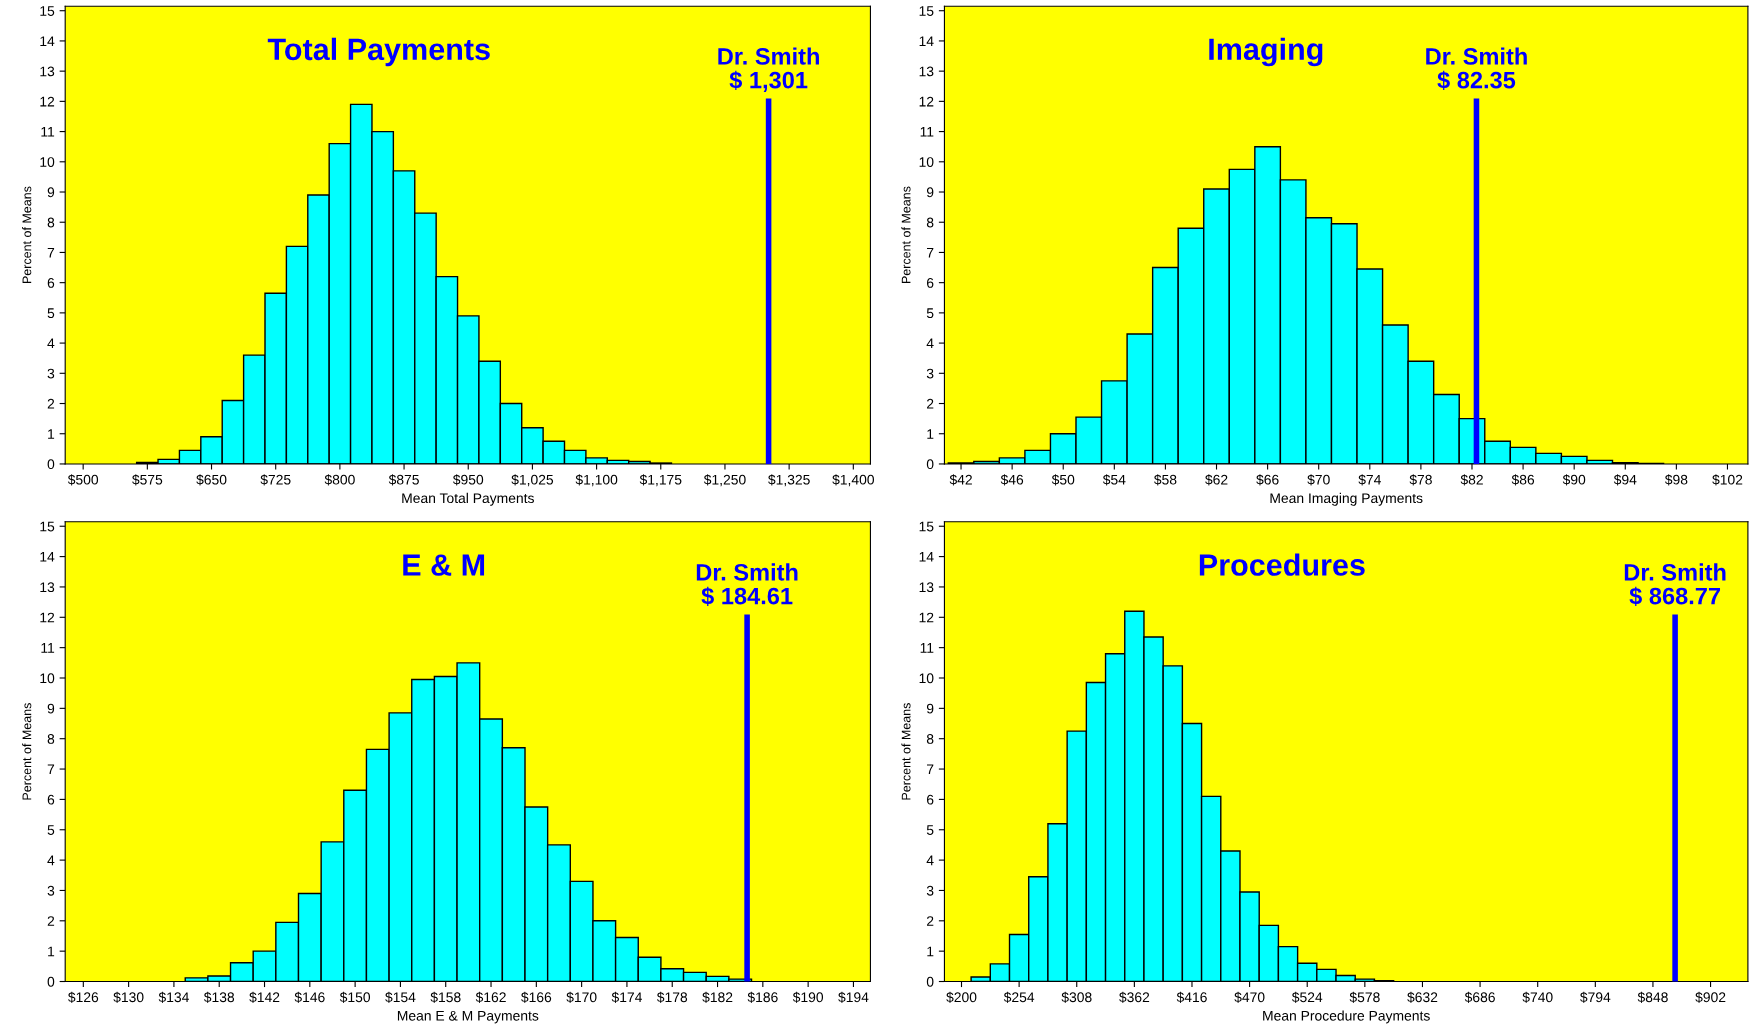 Image resolution: width=1762 pixels, height=1031 pixels. I want to click on x-tick-label: $686, so click(1479, 997).